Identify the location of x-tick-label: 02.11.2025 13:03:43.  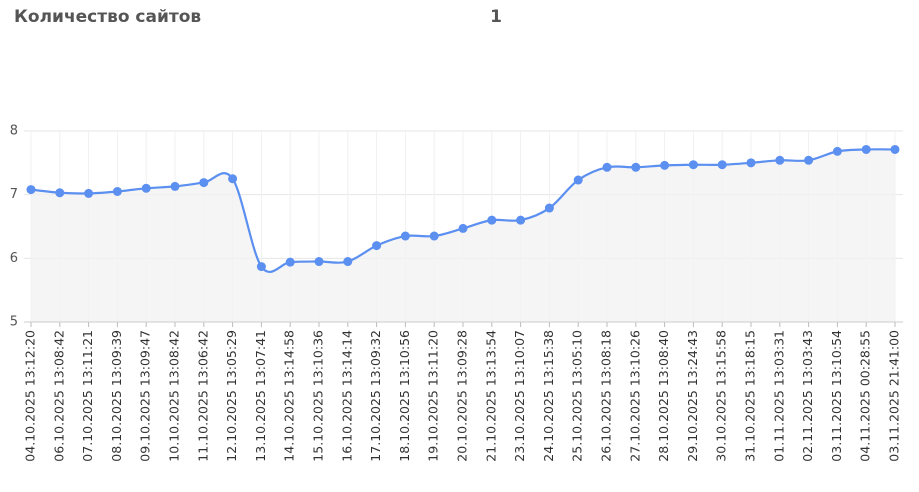
(807, 396).